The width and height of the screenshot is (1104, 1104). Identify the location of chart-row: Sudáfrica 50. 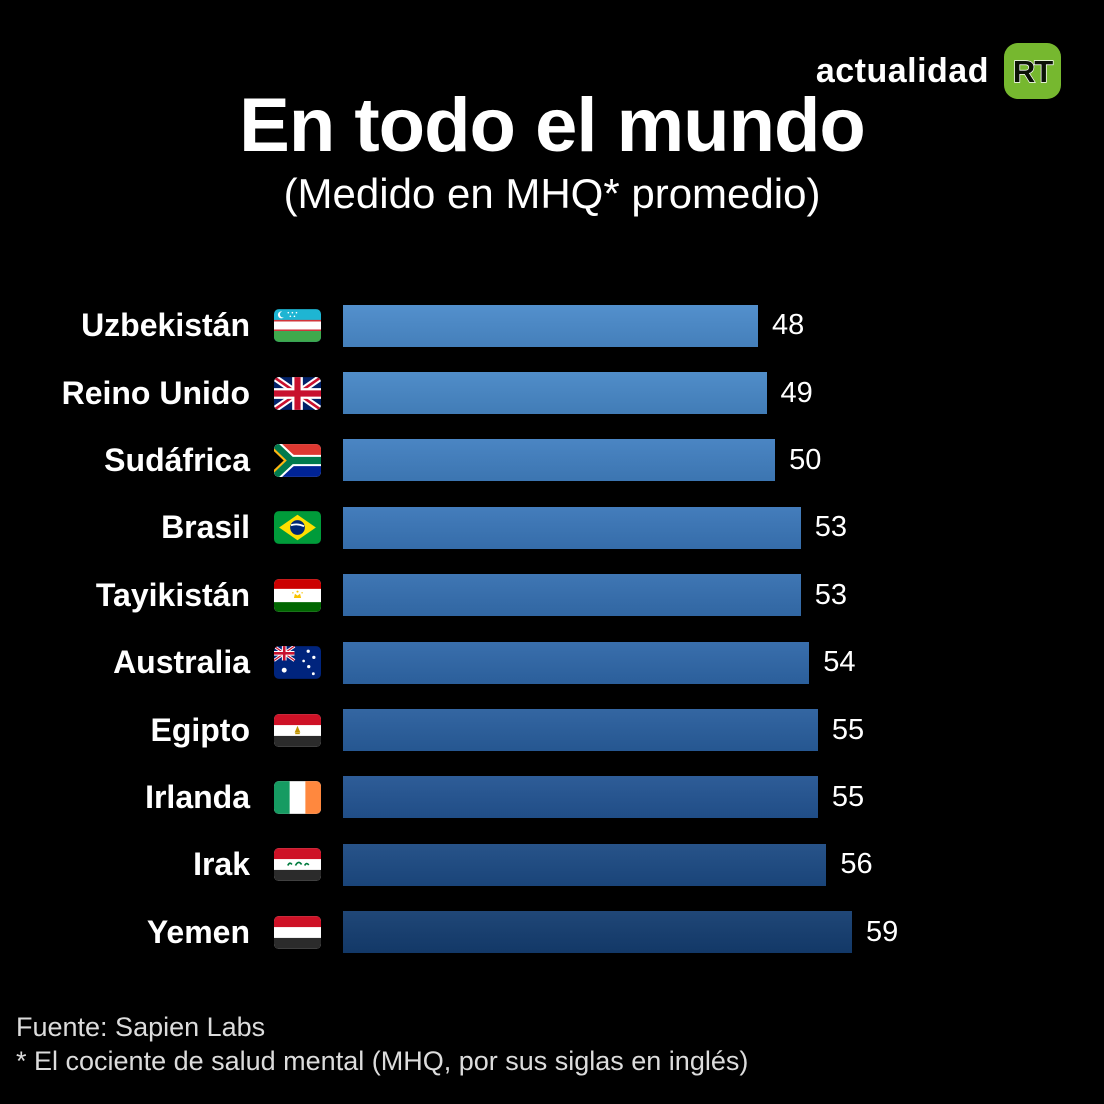
(552, 460).